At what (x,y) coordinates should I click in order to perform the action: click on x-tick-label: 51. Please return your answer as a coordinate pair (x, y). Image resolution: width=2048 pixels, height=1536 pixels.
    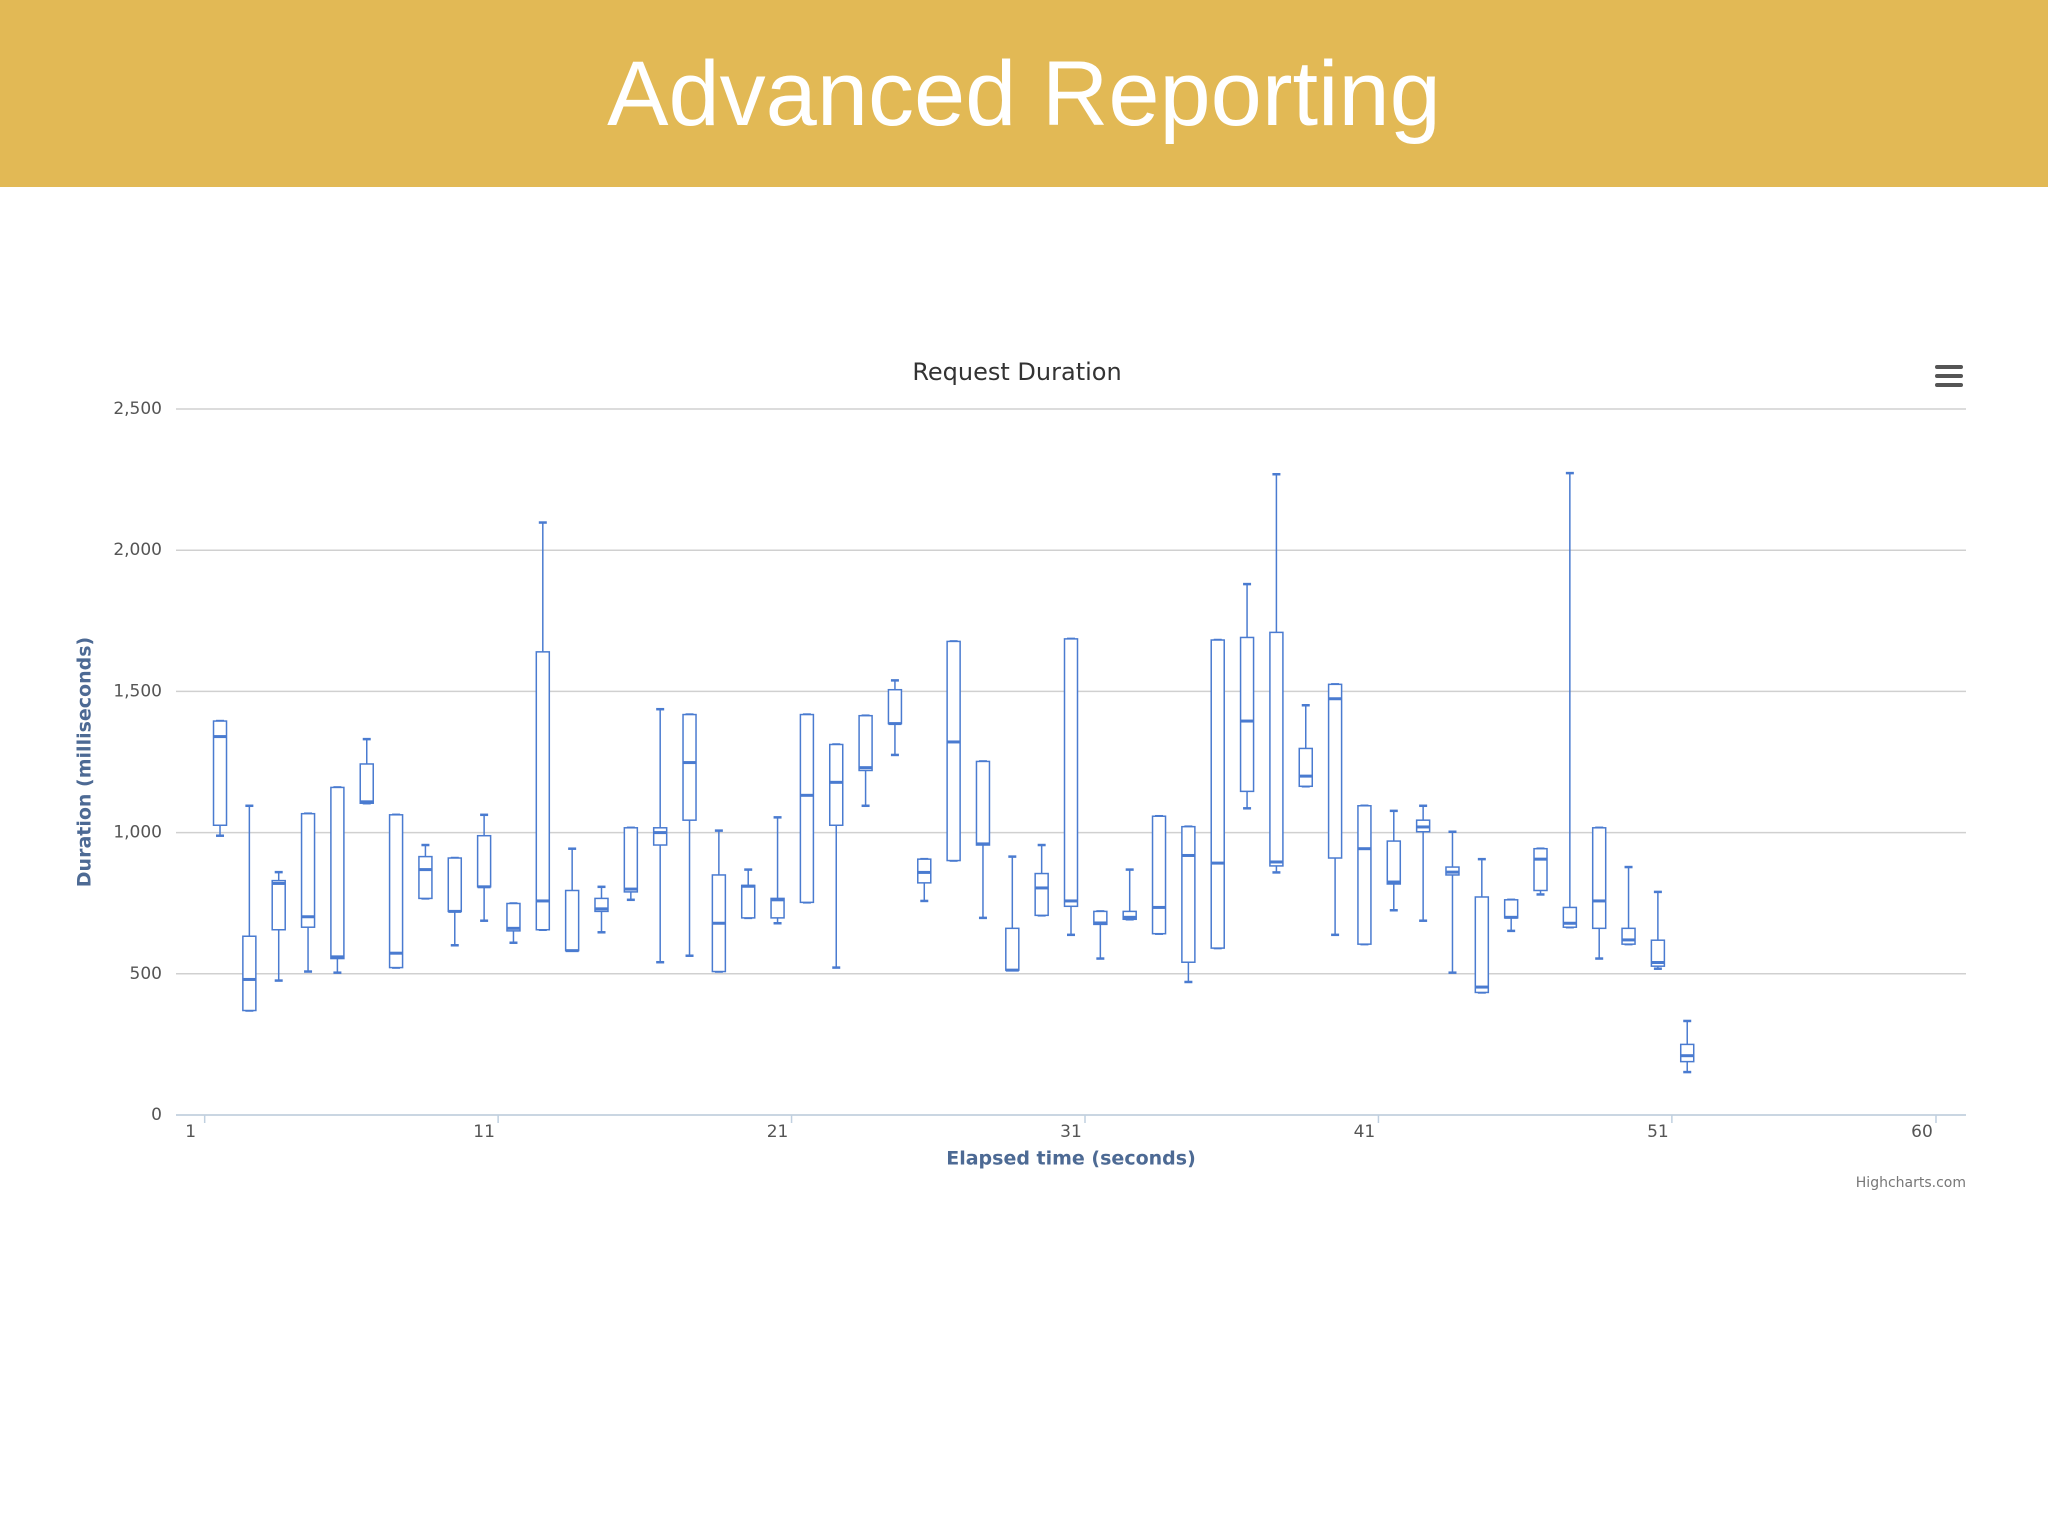
    Looking at the image, I should click on (1658, 1132).